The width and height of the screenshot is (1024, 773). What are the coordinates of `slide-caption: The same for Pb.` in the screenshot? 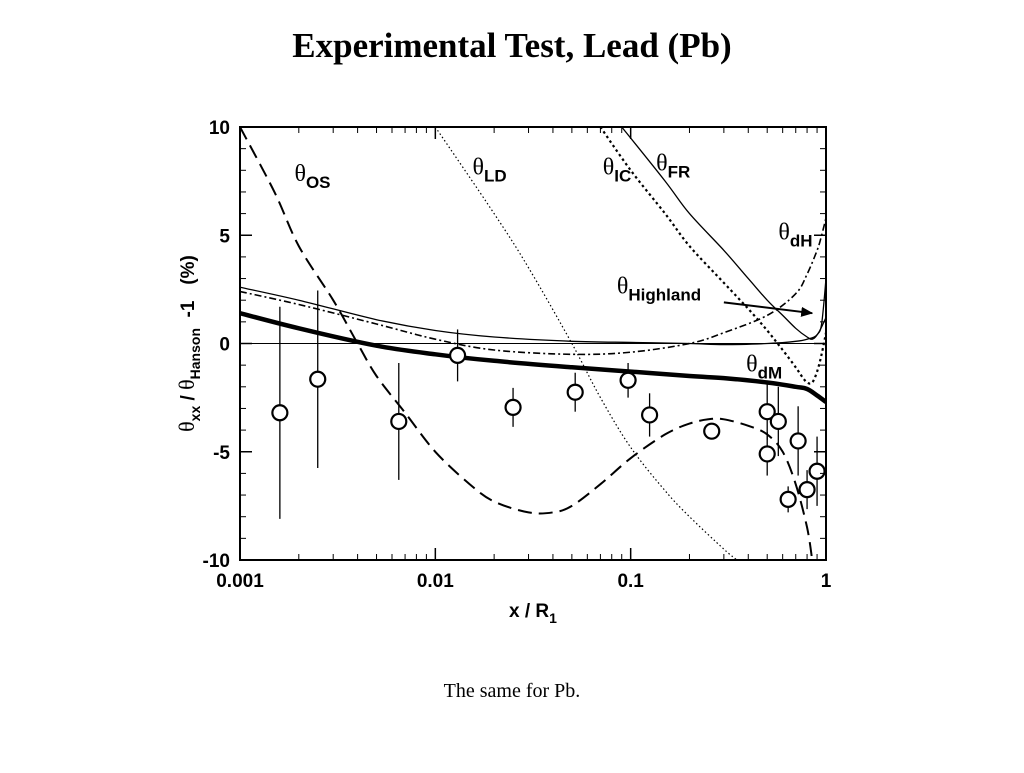 It's located at (512, 691).